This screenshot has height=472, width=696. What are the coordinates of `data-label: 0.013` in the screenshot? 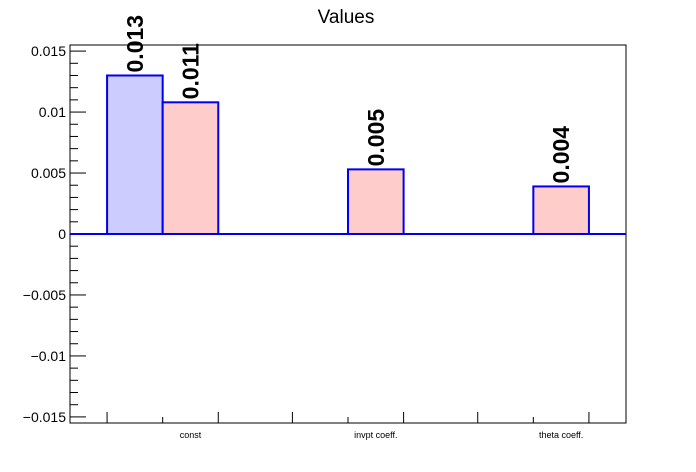 It's located at (135, 44).